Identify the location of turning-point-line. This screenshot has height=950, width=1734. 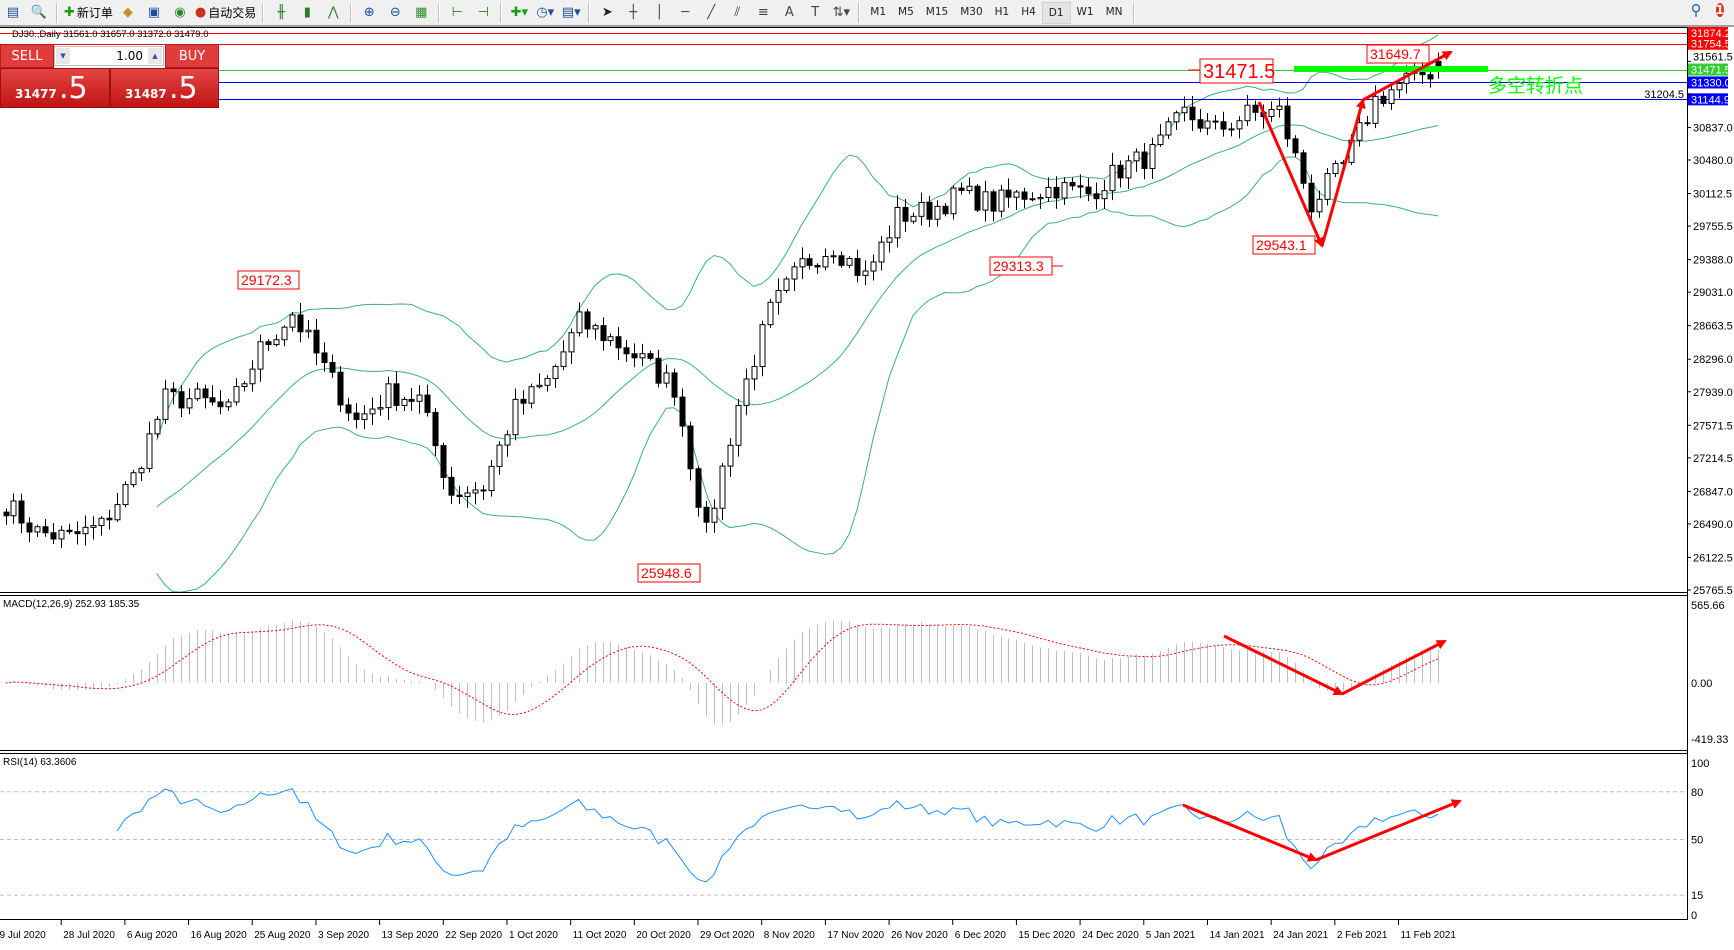
(1391, 69).